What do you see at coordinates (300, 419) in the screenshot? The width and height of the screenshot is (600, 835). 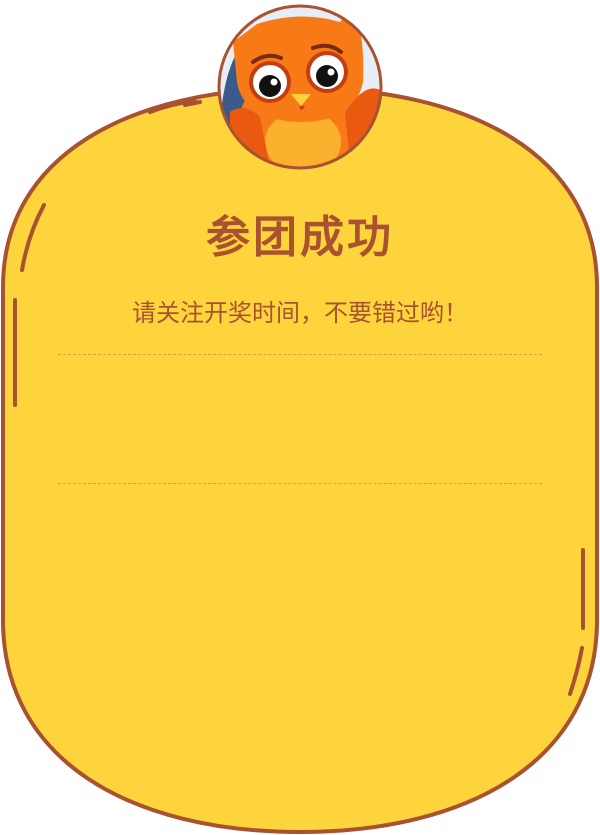 I see `content-area` at bounding box center [300, 419].